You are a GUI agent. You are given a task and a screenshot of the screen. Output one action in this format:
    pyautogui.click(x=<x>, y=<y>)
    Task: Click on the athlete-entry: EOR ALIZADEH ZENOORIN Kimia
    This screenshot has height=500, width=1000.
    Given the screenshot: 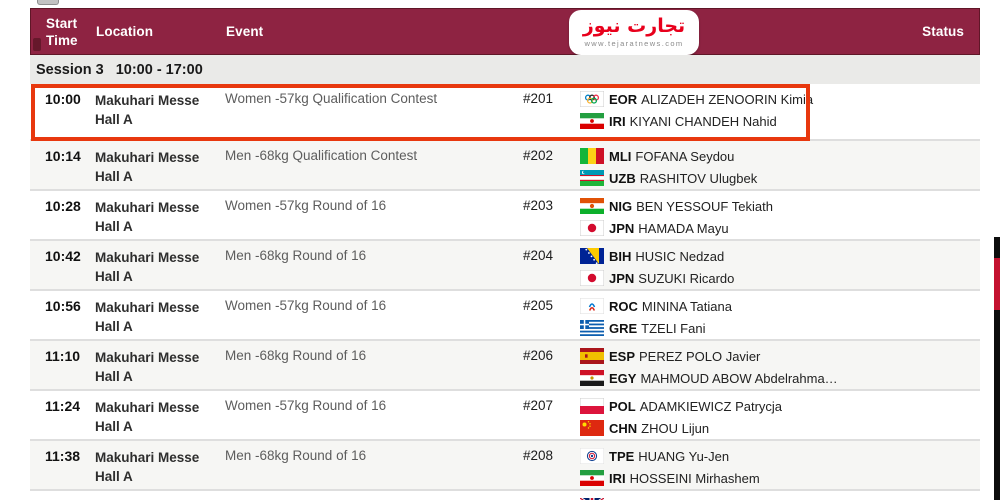 What is the action you would take?
    pyautogui.click(x=696, y=99)
    